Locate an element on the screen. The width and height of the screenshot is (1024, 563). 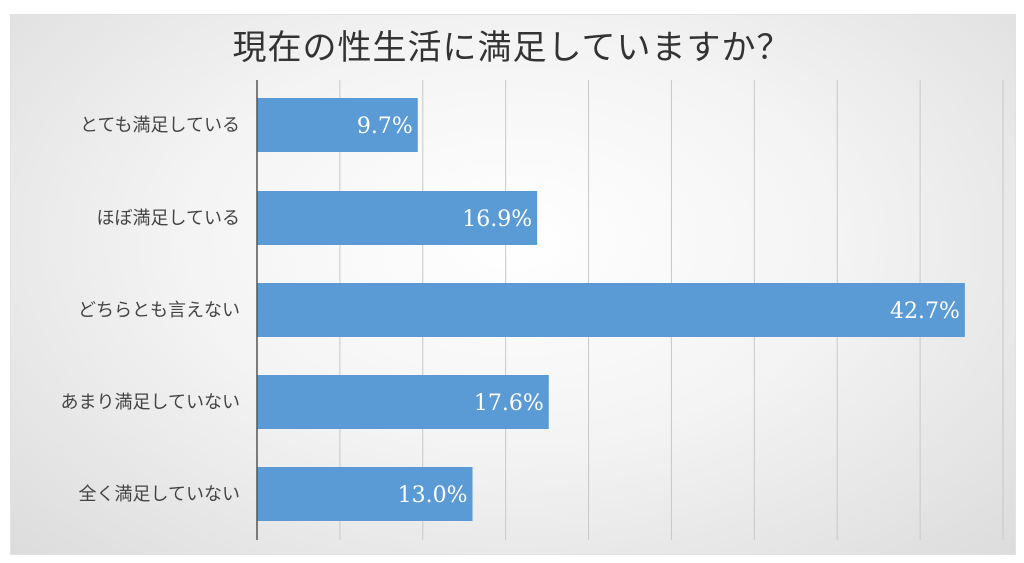
category-label: 全く満足していない is located at coordinates (159, 494).